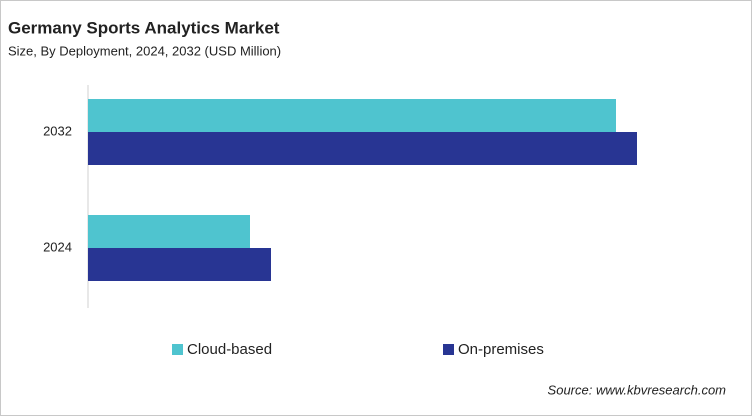  What do you see at coordinates (57, 246) in the screenshot?
I see `y-tick-label: 2024` at bounding box center [57, 246].